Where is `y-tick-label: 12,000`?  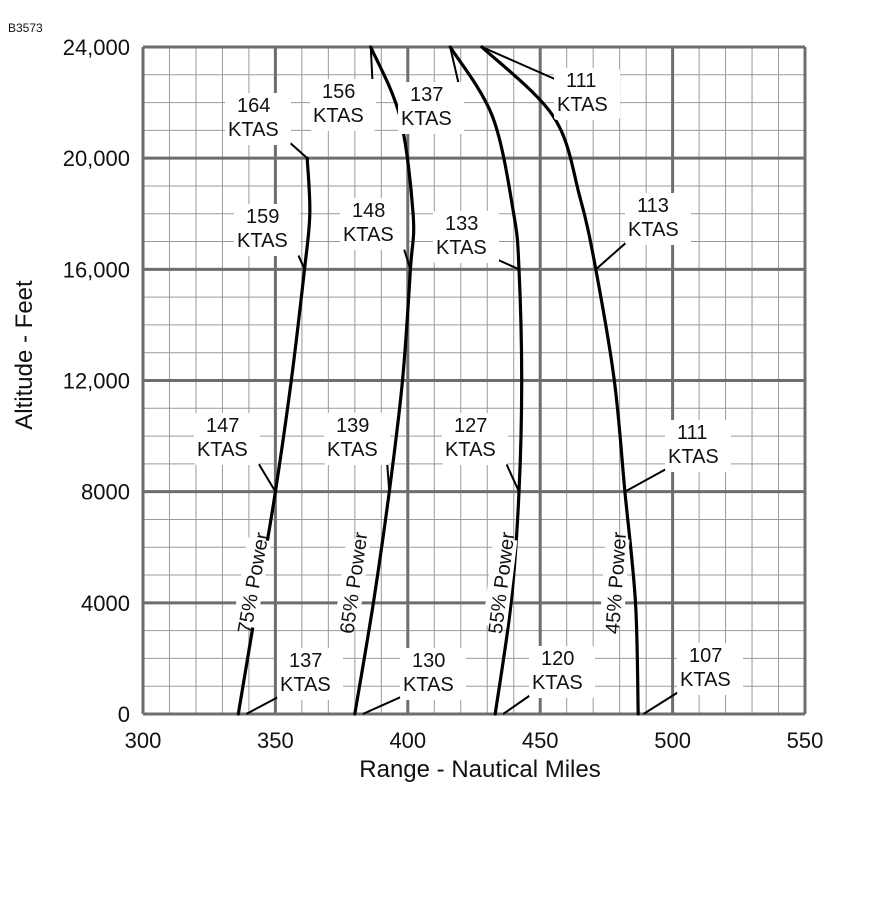 y-tick-label: 12,000 is located at coordinates (96, 381).